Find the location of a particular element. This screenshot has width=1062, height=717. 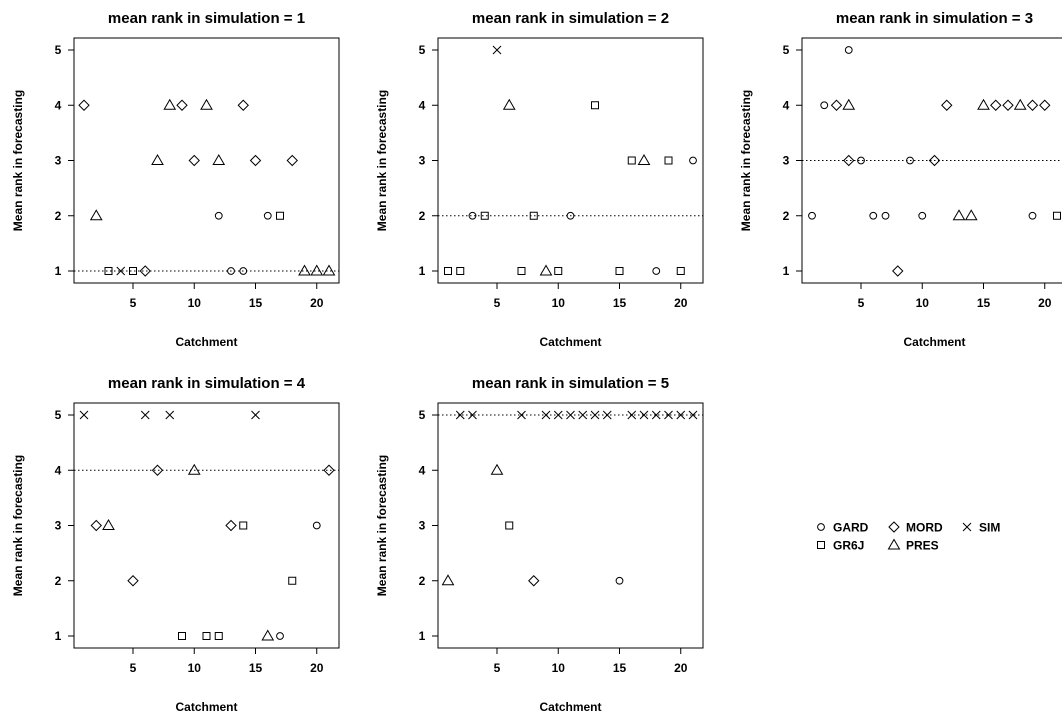

legend-square-icon is located at coordinates (821, 545).